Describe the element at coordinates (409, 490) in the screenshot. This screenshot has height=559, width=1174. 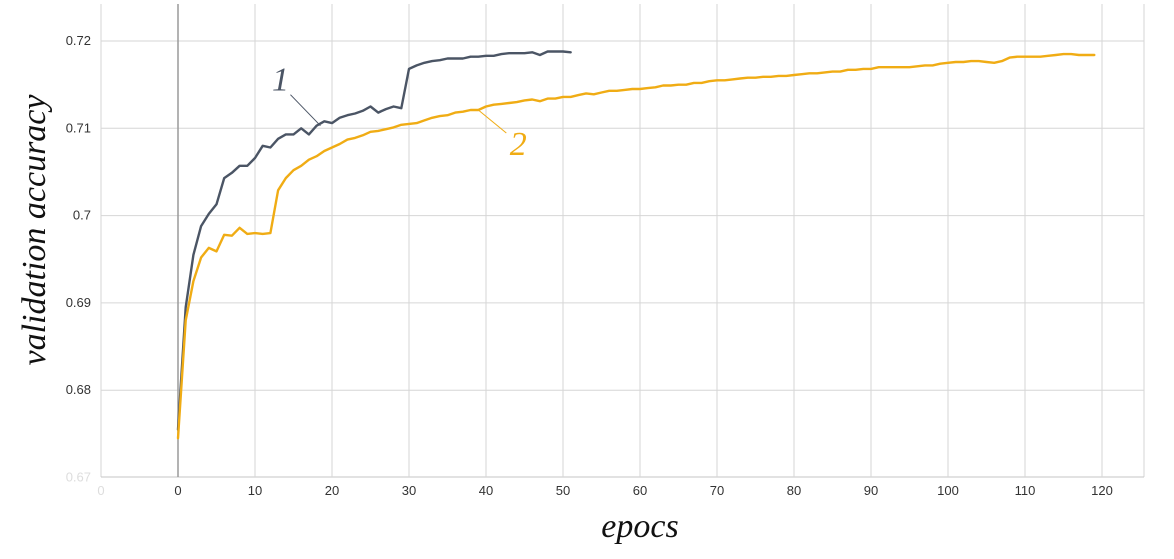
I see `x-tick-label: 30` at that location.